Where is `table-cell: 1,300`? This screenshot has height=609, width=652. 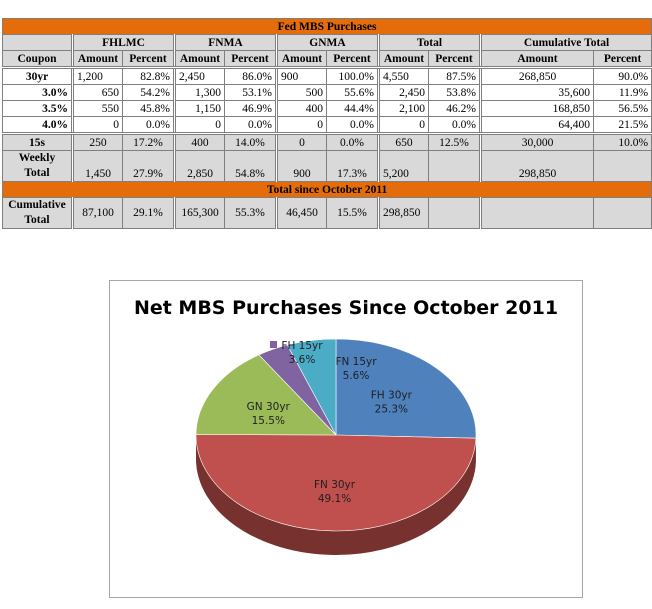
table-cell: 1,300 is located at coordinates (199, 92).